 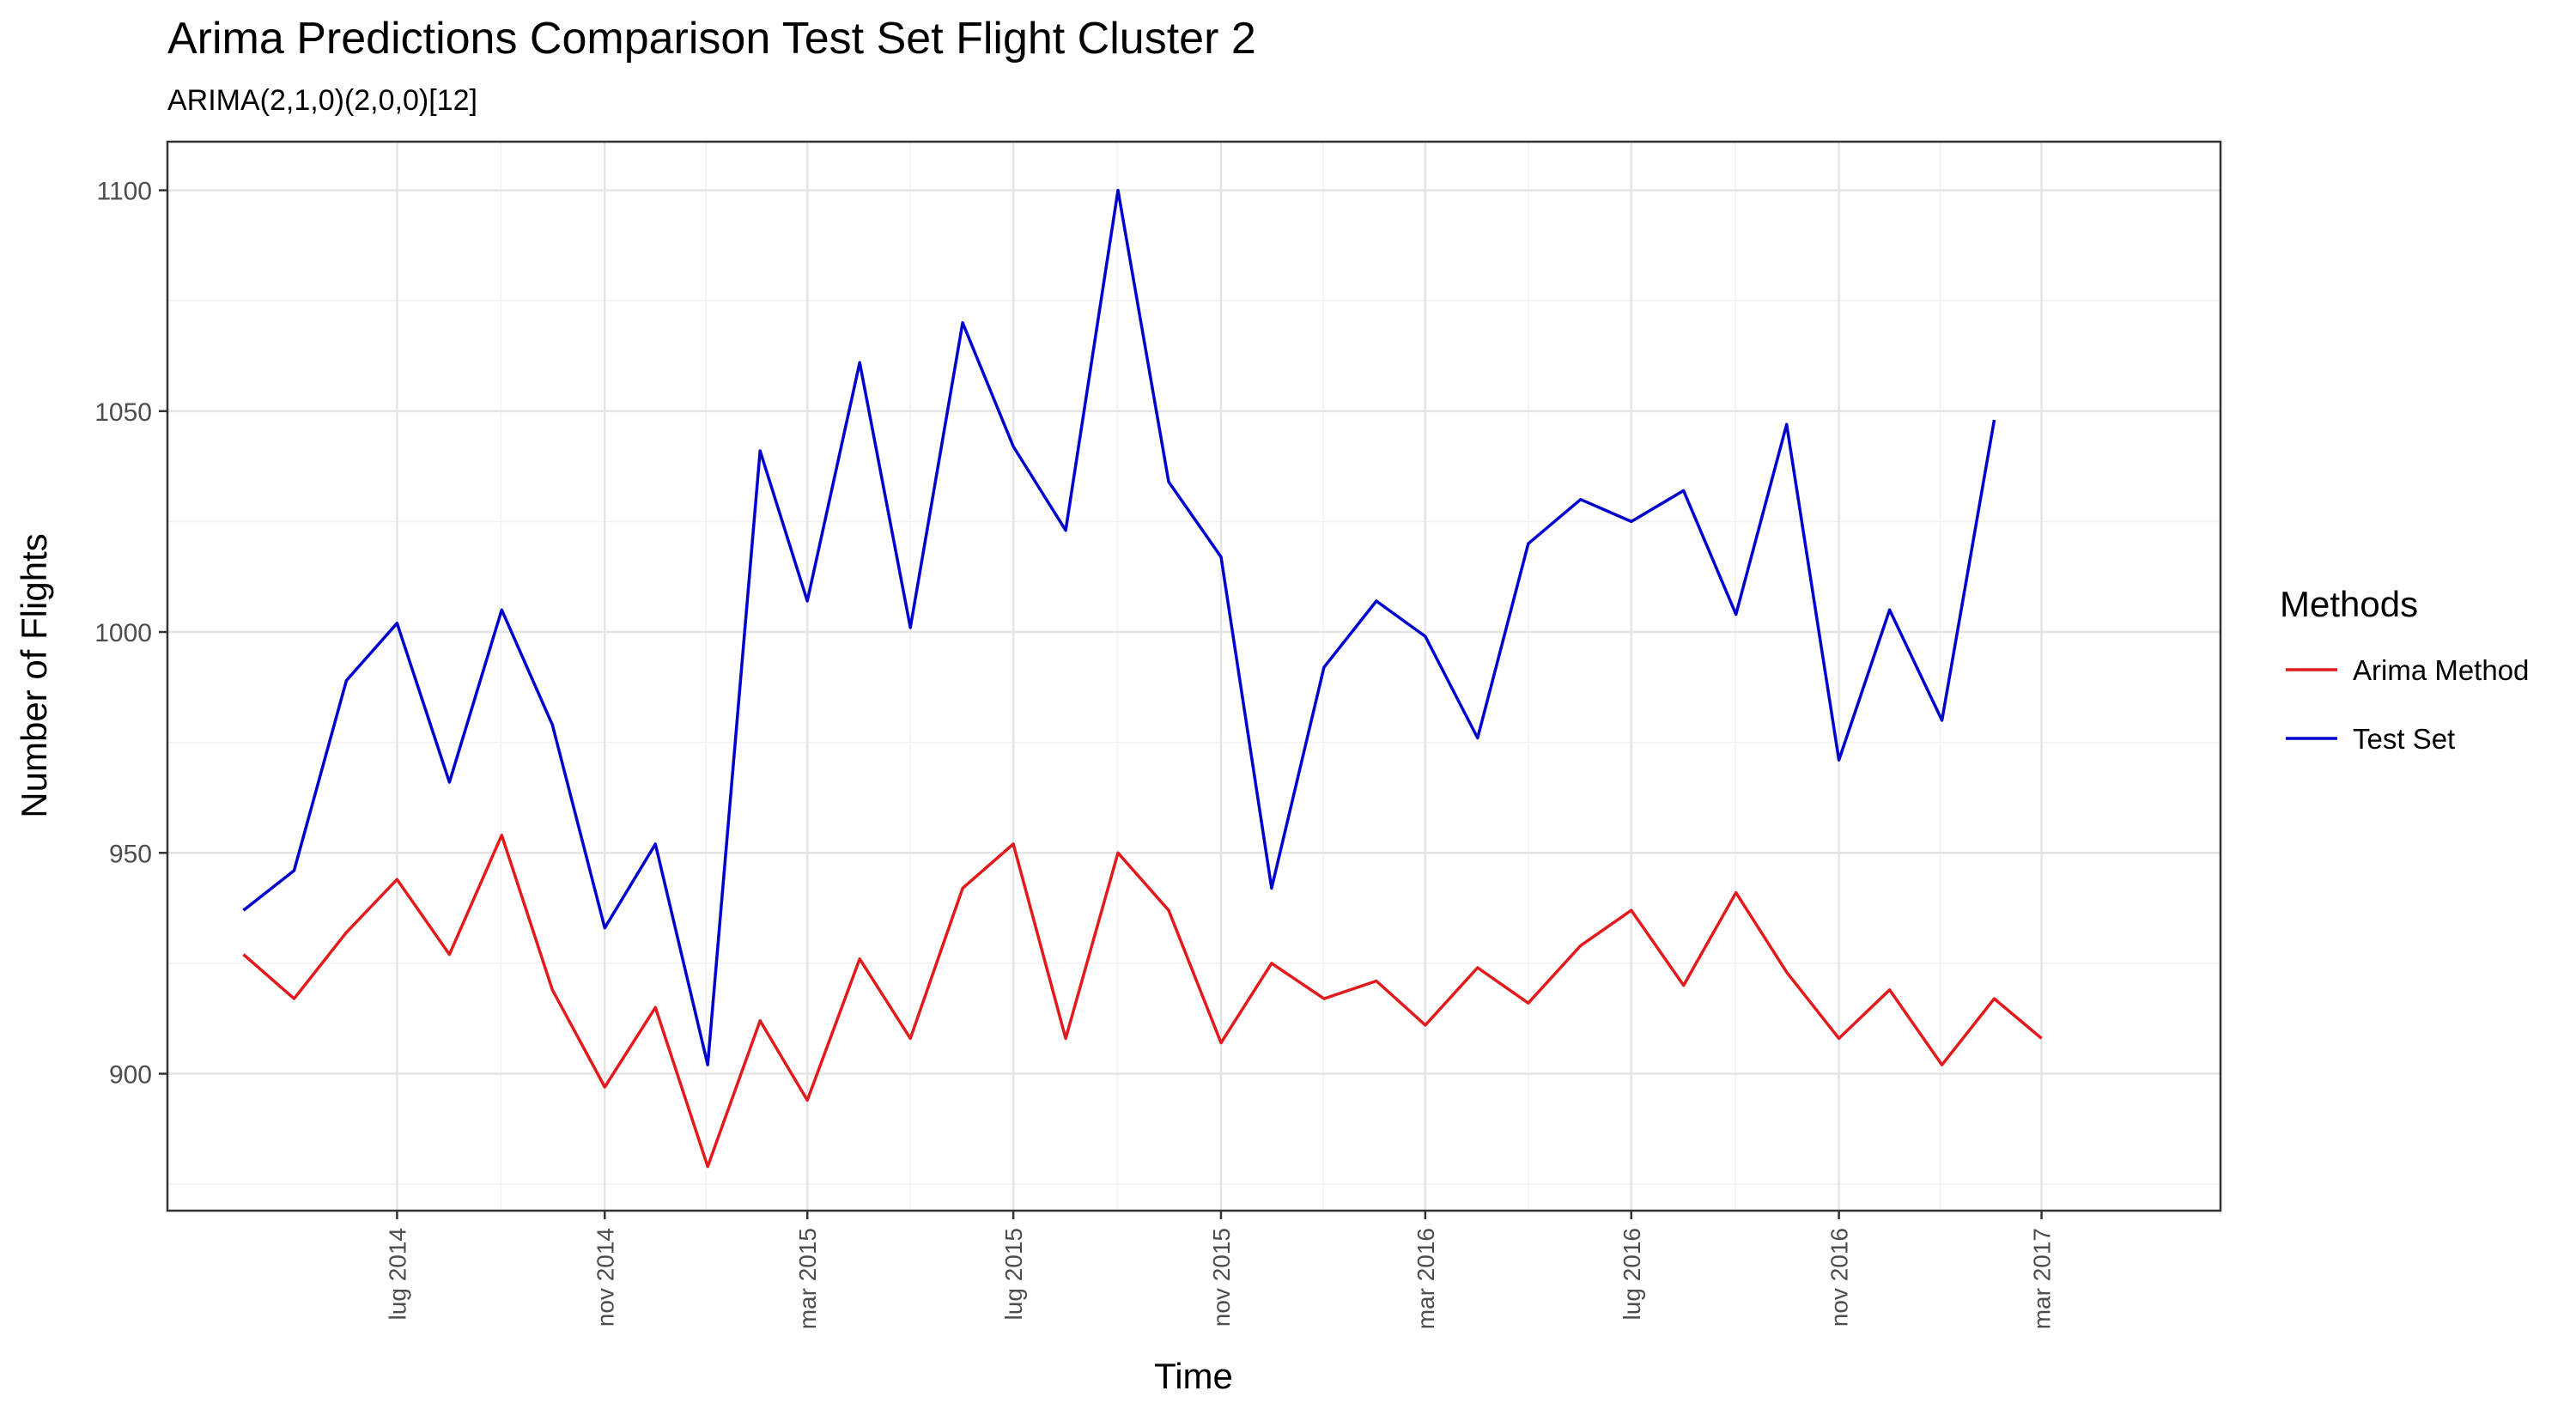 I want to click on y-tick-label: 950, so click(x=130, y=854).